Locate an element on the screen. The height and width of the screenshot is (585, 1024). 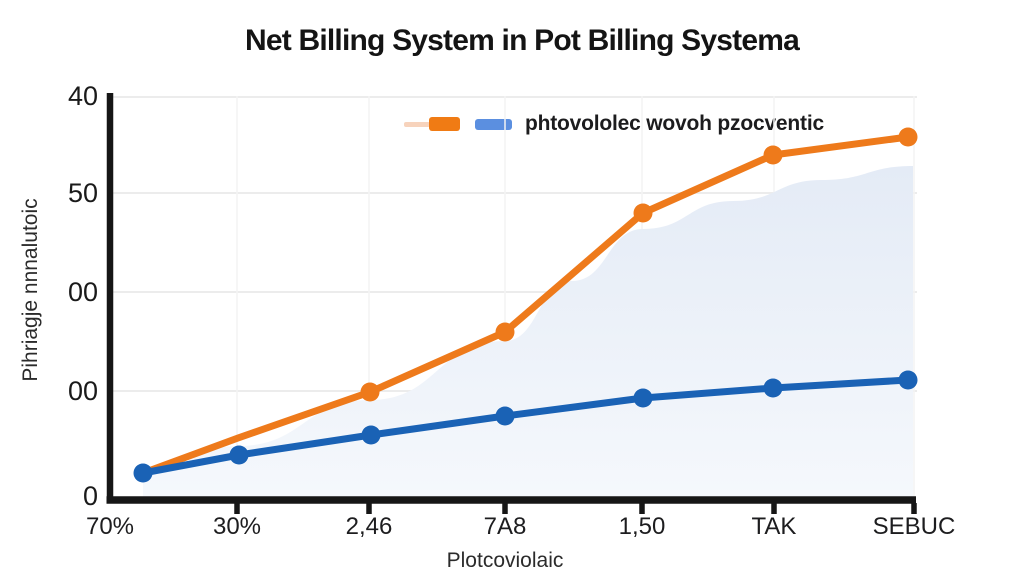
x-tick-label: TAK is located at coordinates (774, 526).